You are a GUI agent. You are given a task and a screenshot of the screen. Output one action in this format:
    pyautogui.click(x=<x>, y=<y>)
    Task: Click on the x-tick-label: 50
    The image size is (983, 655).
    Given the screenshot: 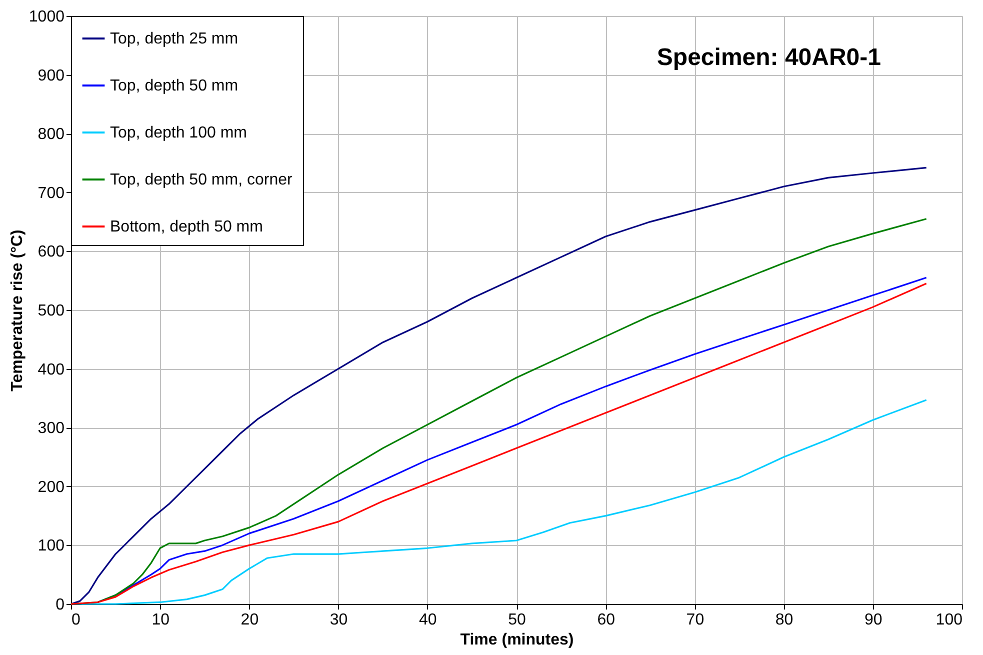 What is the action you would take?
    pyautogui.click(x=517, y=620)
    